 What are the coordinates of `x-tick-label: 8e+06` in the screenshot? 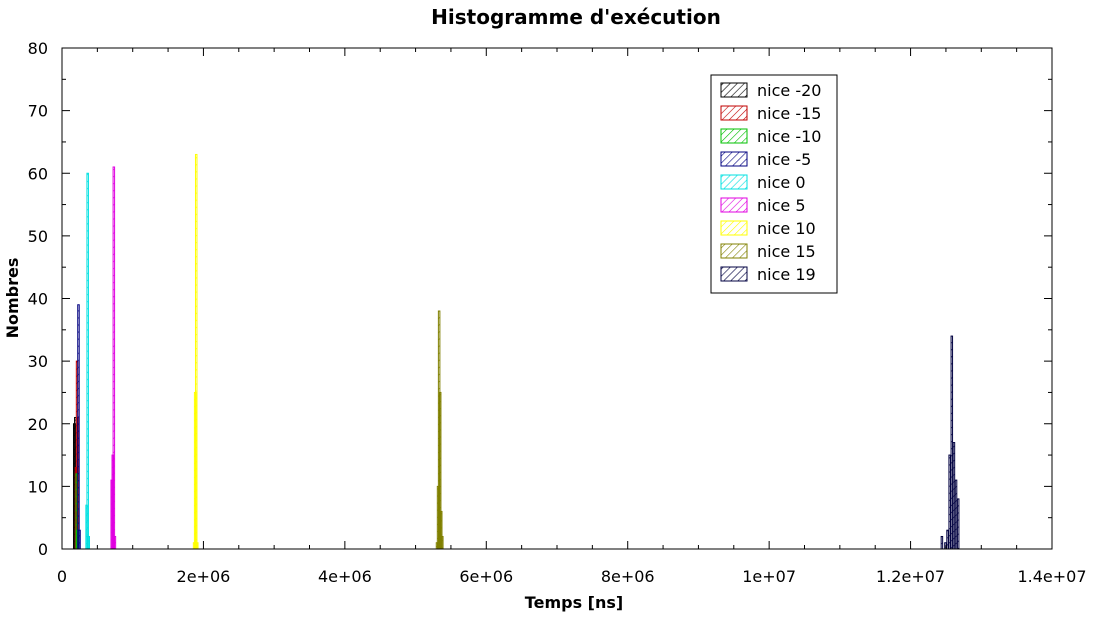 It's located at (628, 576).